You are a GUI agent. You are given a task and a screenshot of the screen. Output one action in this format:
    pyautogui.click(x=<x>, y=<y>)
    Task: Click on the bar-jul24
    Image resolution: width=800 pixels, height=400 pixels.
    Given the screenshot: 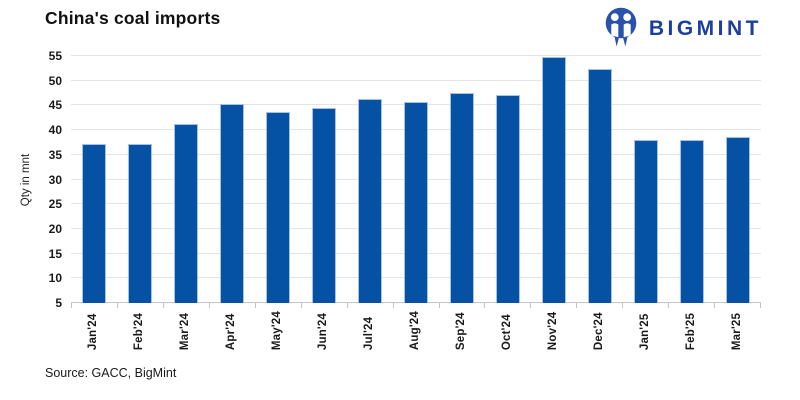 What is the action you would take?
    pyautogui.click(x=370, y=201)
    